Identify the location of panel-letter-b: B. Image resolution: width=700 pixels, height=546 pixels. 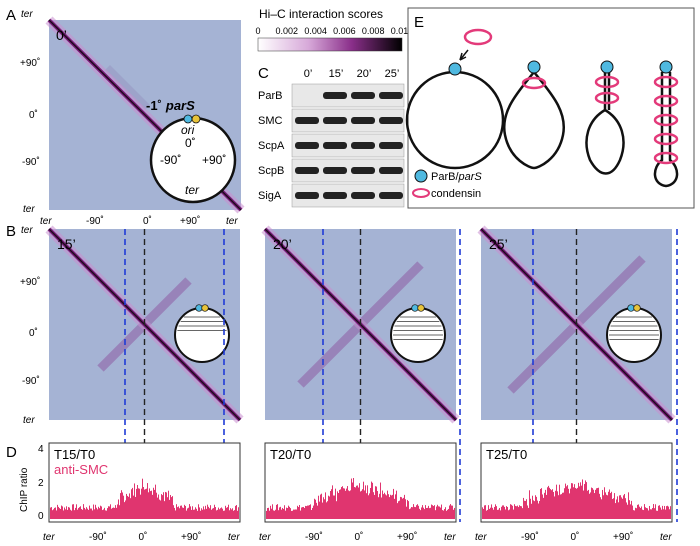
(11, 231).